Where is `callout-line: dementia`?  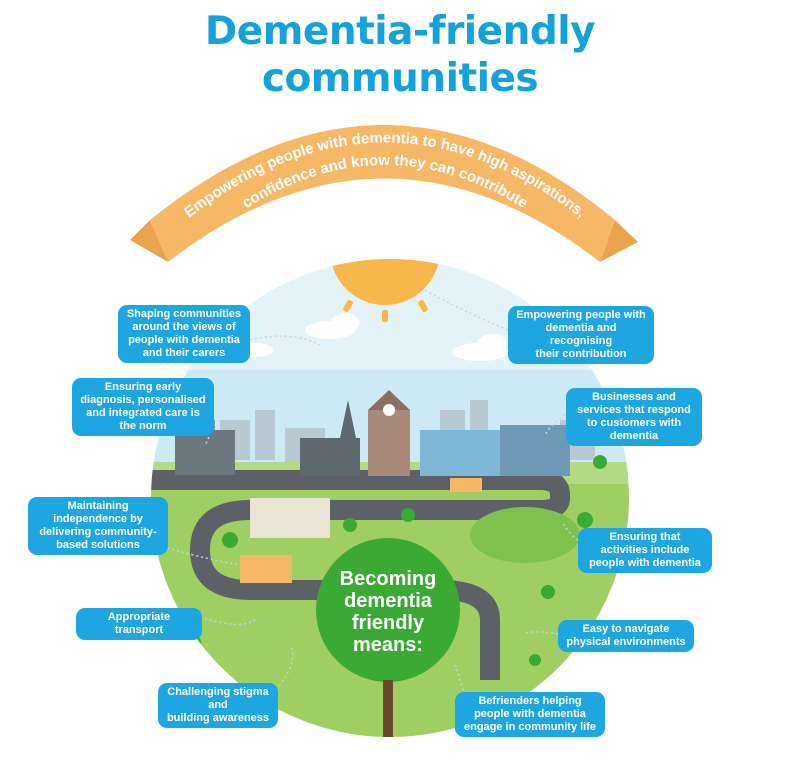
callout-line: dementia is located at coordinates (634, 436).